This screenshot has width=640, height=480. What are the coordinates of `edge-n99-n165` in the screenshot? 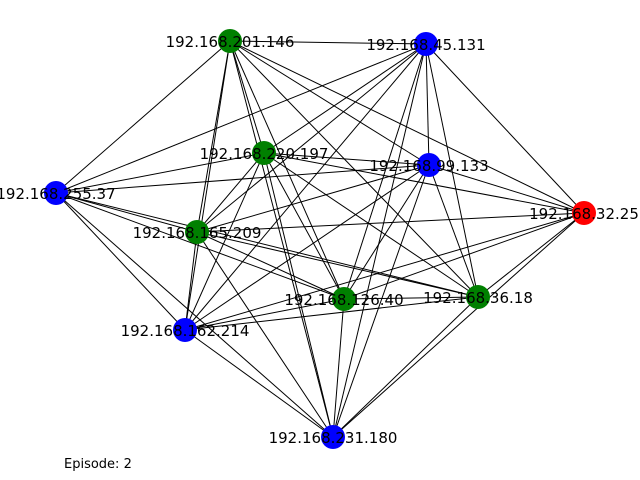 It's located at (313, 198).